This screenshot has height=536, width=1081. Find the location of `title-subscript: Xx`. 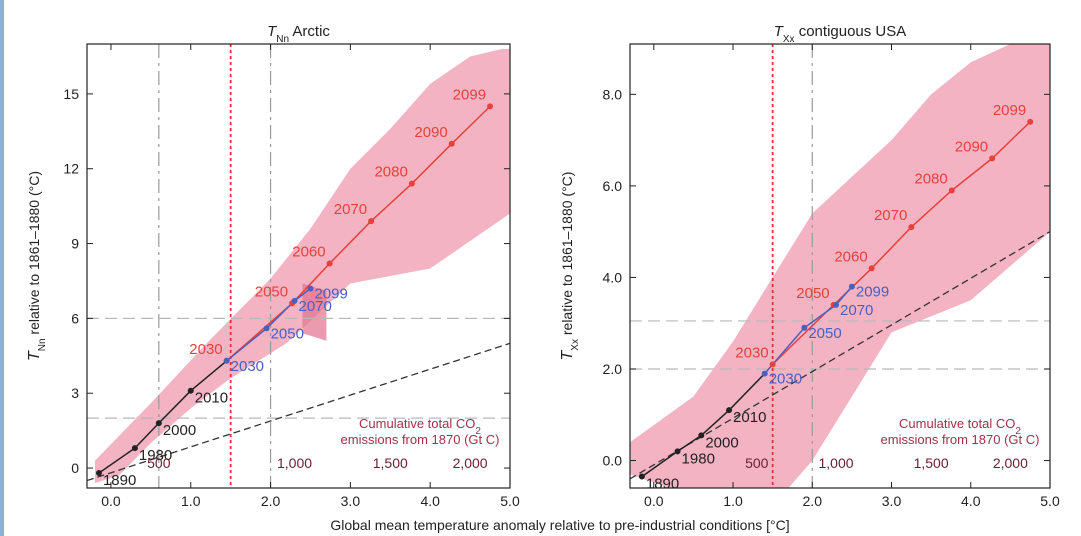

title-subscript: Xx is located at coordinates (789, 39).